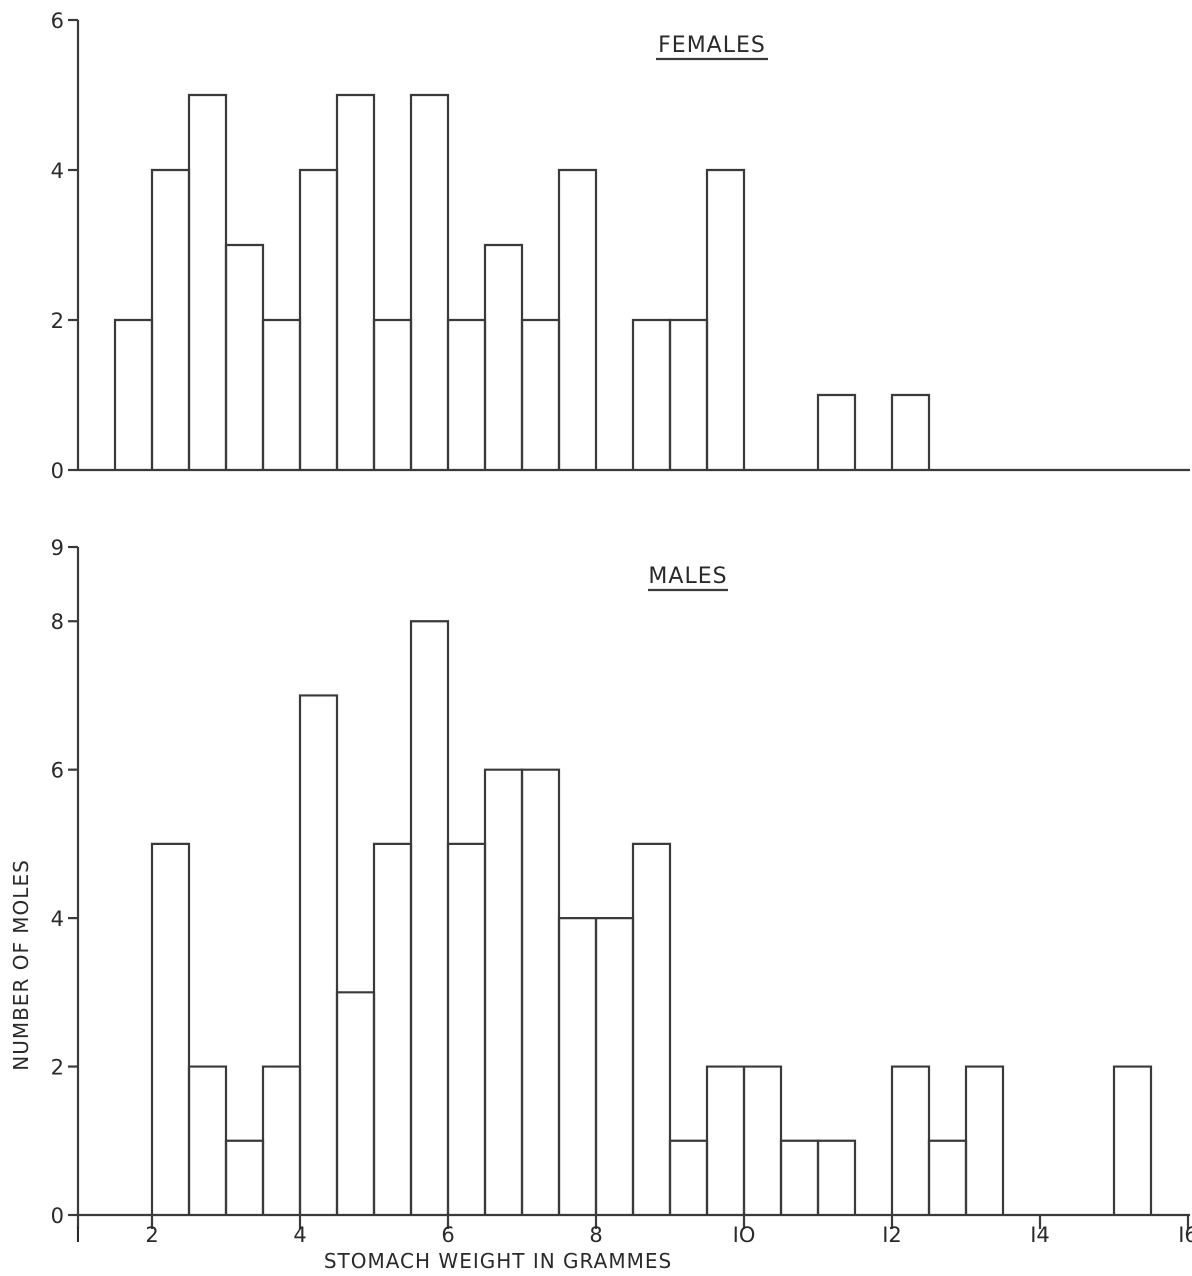  What do you see at coordinates (151, 1235) in the screenshot?
I see `x-tick-label: 2` at bounding box center [151, 1235].